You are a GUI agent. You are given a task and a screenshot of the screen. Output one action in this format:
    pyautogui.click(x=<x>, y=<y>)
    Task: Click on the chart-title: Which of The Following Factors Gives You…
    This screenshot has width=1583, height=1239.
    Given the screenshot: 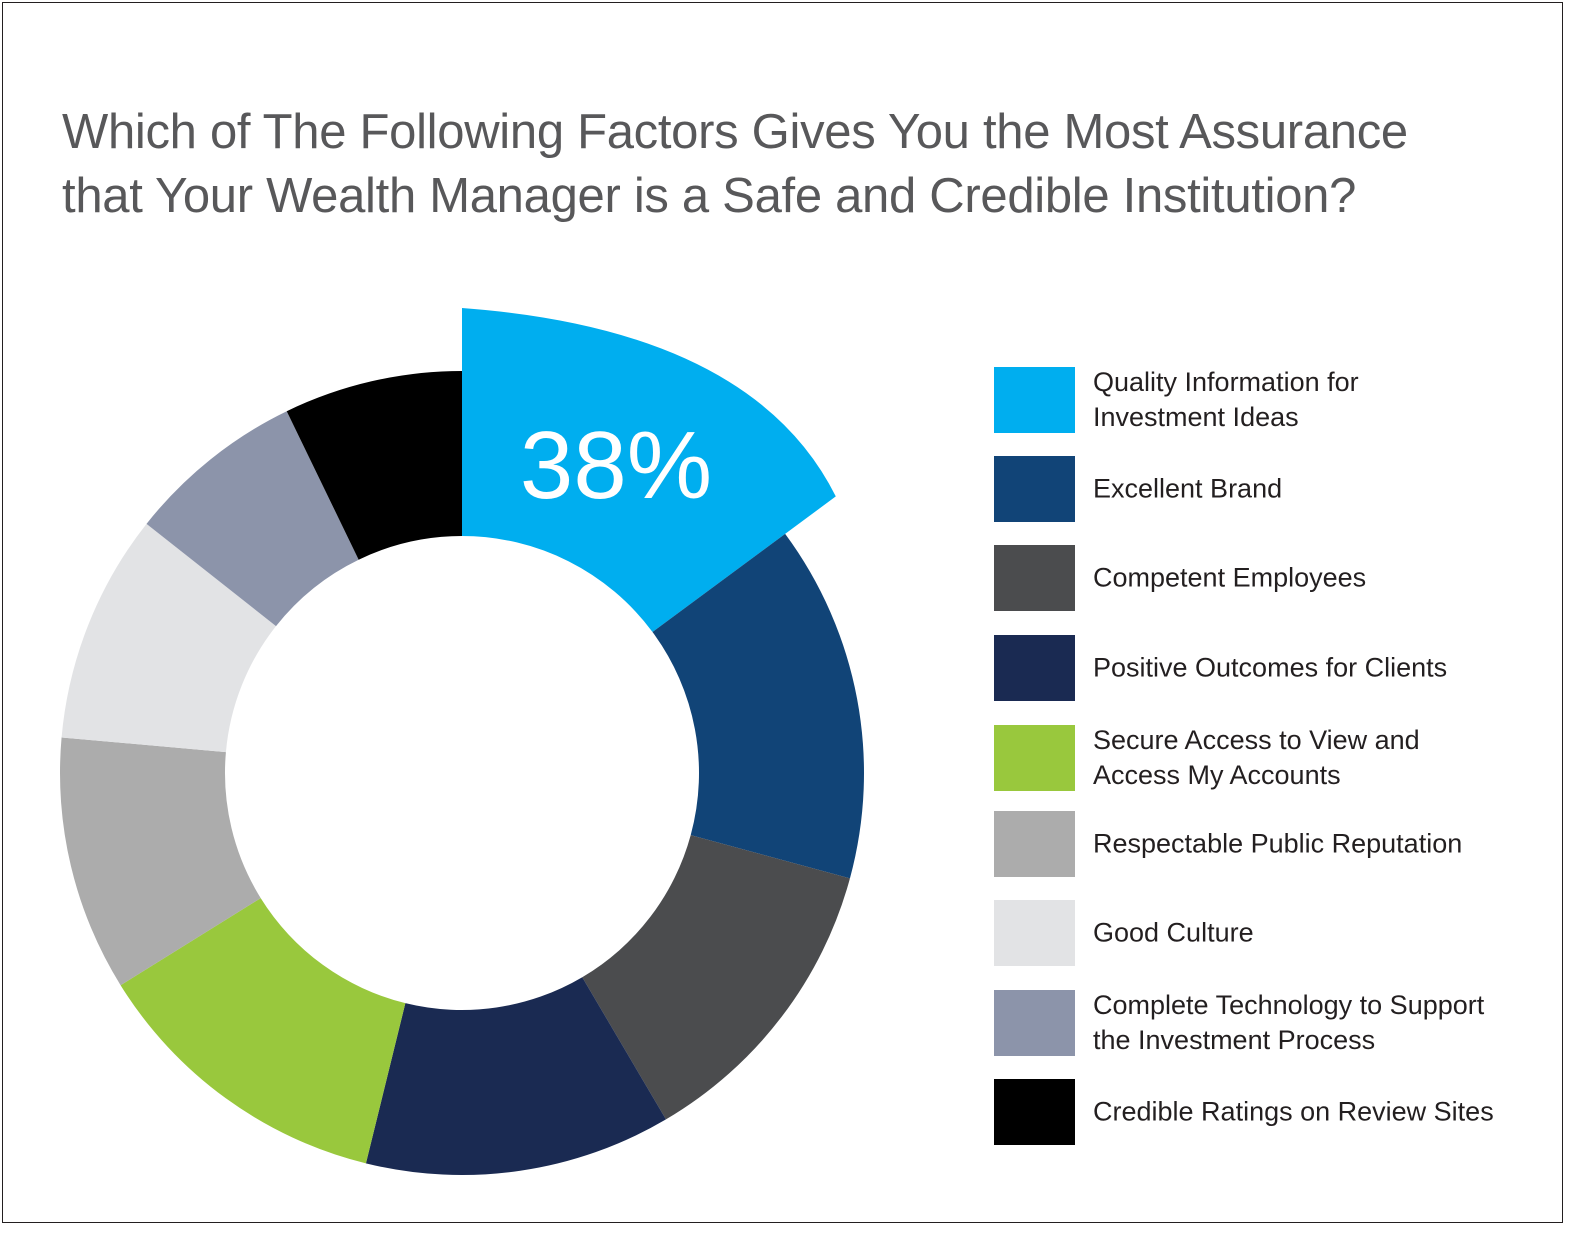 What is the action you would take?
    pyautogui.click(x=802, y=164)
    